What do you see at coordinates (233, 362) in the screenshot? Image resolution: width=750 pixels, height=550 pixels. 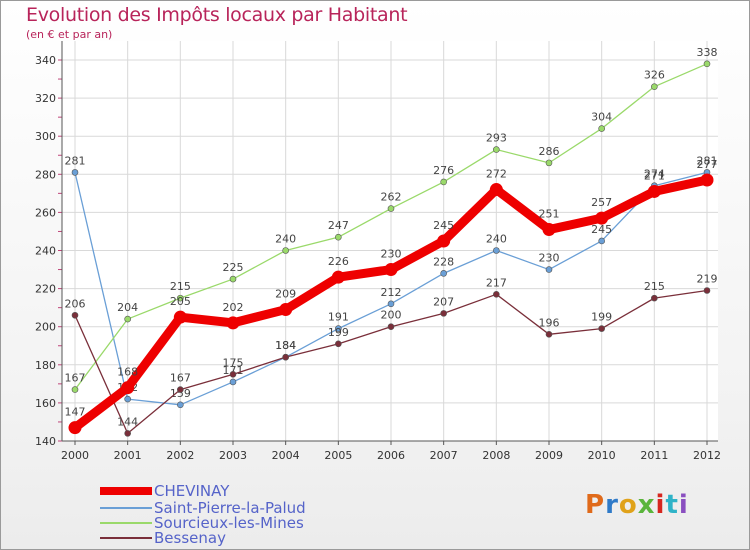 I see `data-label-bessenay: 175` at bounding box center [233, 362].